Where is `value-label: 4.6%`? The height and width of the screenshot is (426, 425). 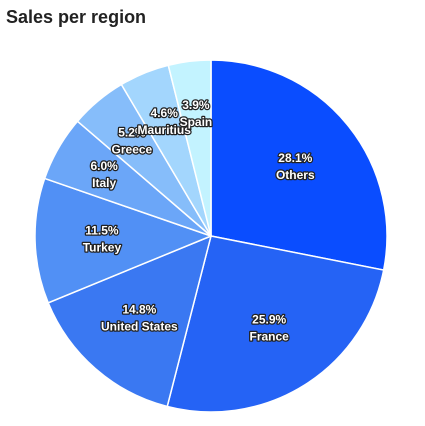 value-label: 4.6% is located at coordinates (165, 113).